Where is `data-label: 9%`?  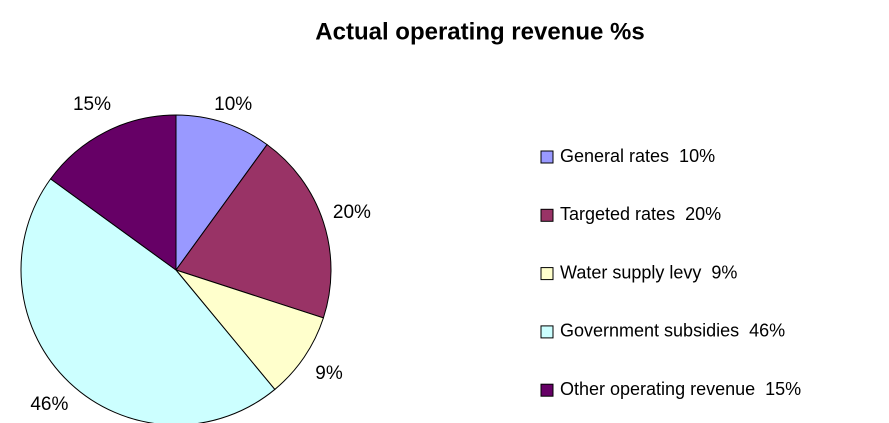 data-label: 9% is located at coordinates (329, 373).